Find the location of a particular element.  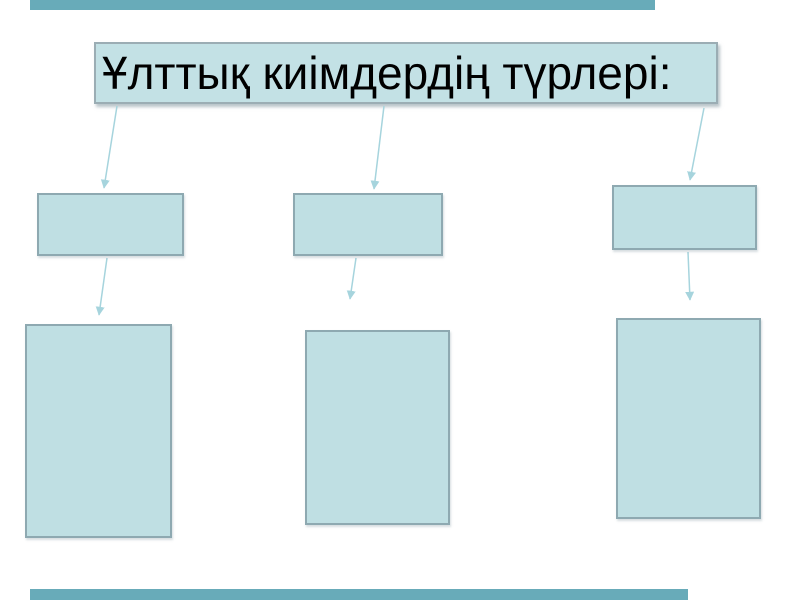

top-edge-decoration-bar is located at coordinates (342, 5).